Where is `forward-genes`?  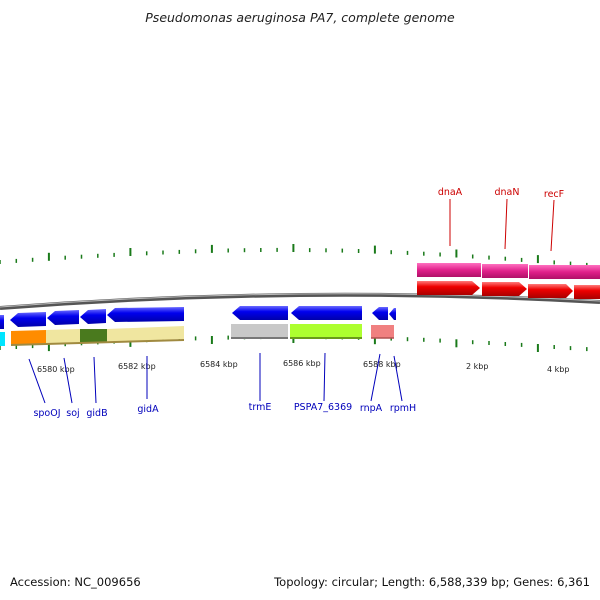
forward-genes is located at coordinates (508, 290).